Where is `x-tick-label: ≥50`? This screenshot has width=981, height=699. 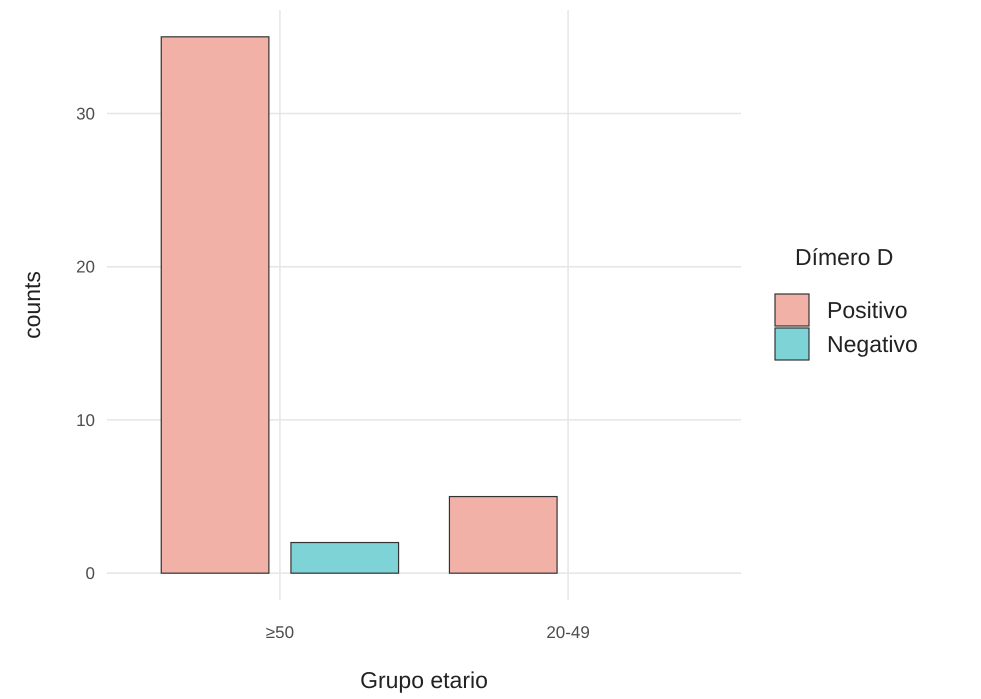
x-tick-label: ≥50 is located at coordinates (280, 632).